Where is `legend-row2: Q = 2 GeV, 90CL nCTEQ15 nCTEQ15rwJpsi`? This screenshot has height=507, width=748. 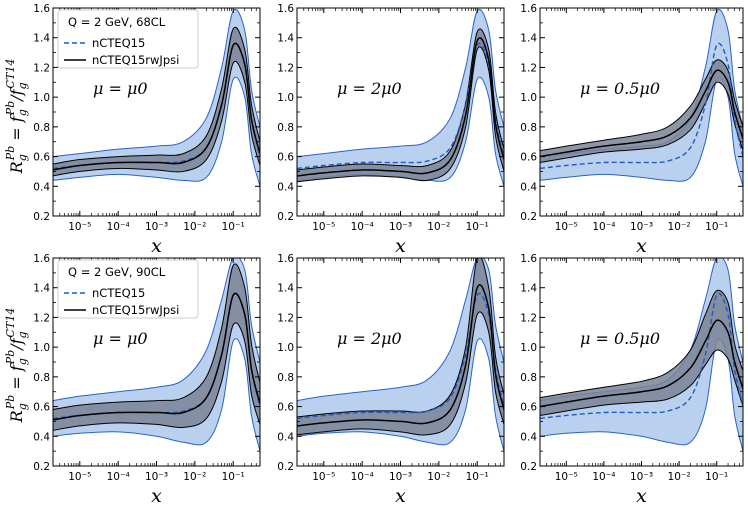
legend-row2: Q = 2 GeV, 90CL nCTEQ15 nCTEQ15rwJpsi is located at coordinates (128, 289).